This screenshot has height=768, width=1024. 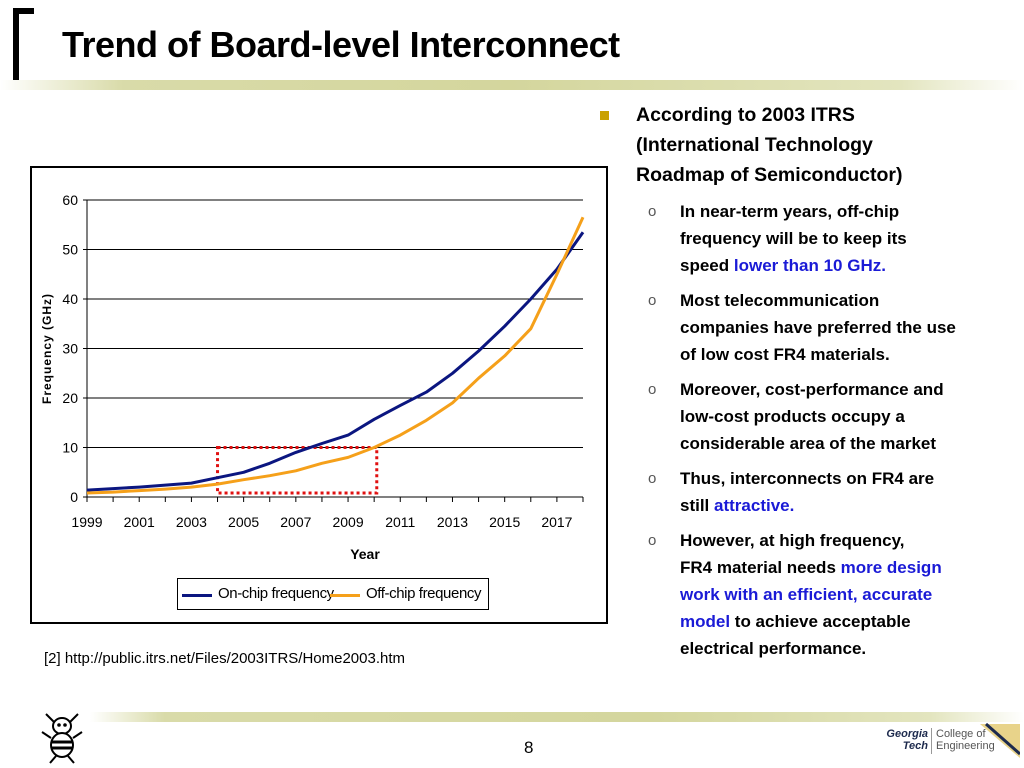 What do you see at coordinates (769, 175) in the screenshot?
I see `bullet-line: Roadmap of Semiconductor)` at bounding box center [769, 175].